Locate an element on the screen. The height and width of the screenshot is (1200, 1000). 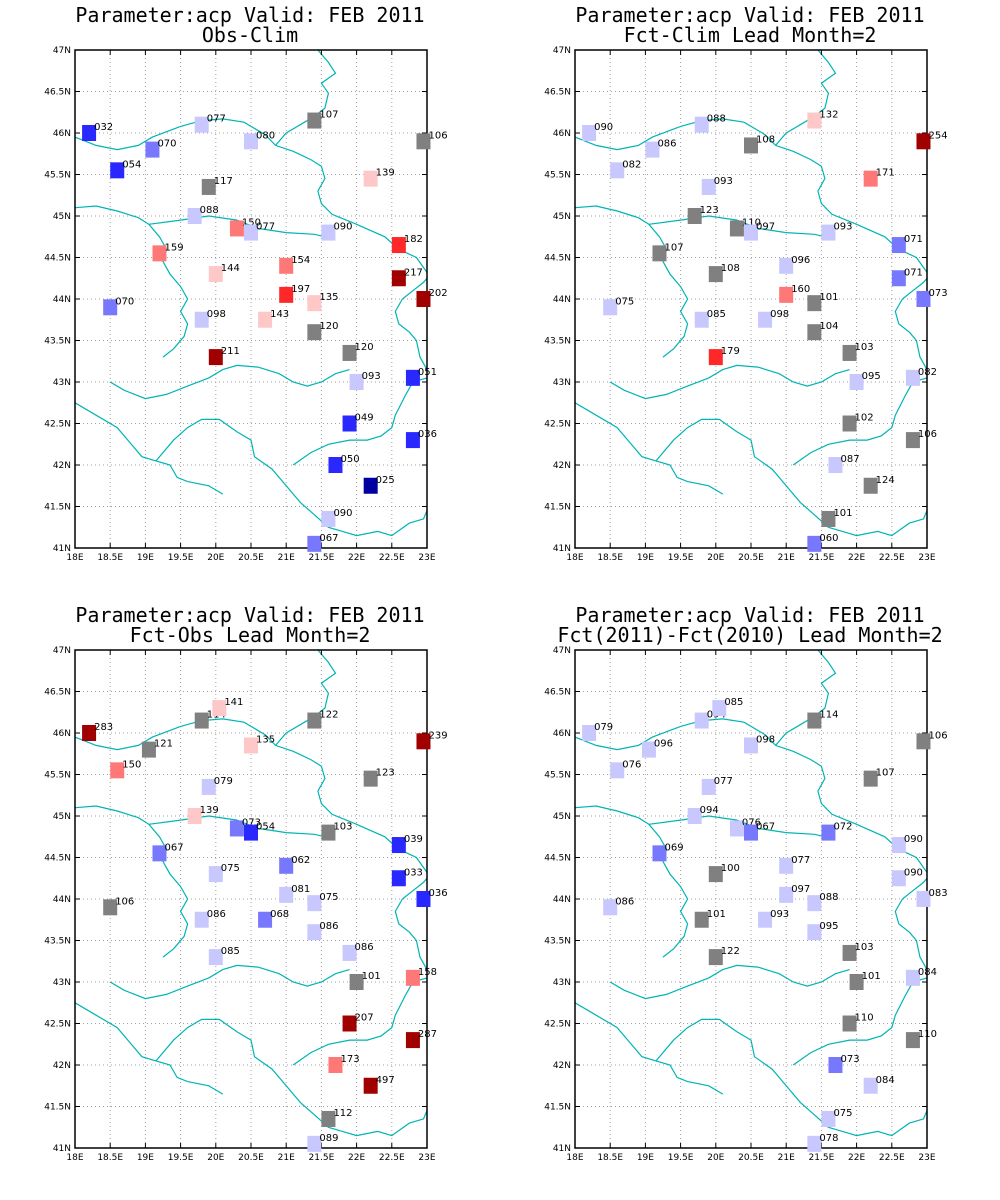
station-value-label: 062 is located at coordinates (300, 860).